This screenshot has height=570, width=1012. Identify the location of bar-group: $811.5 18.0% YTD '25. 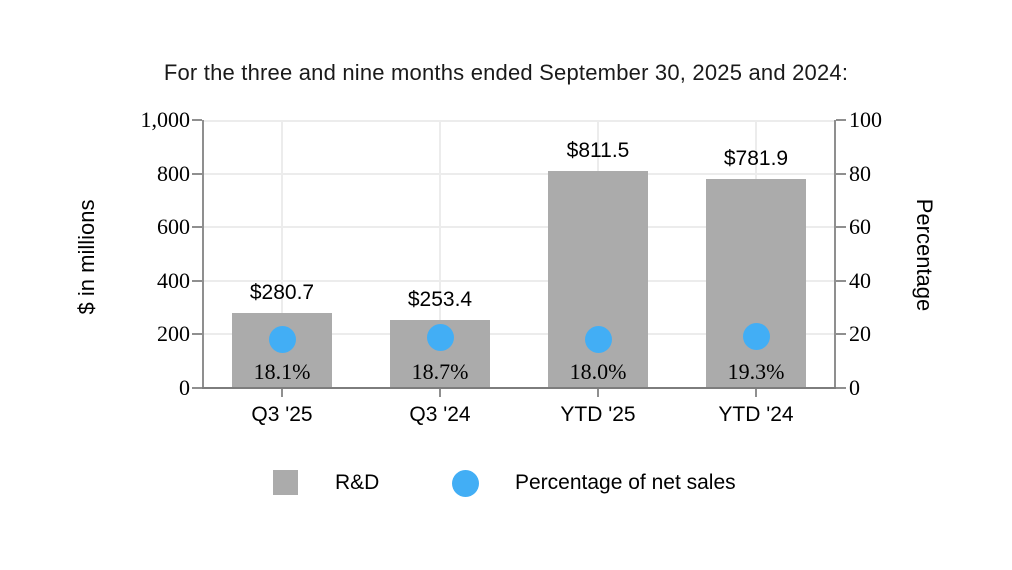
(598, 273).